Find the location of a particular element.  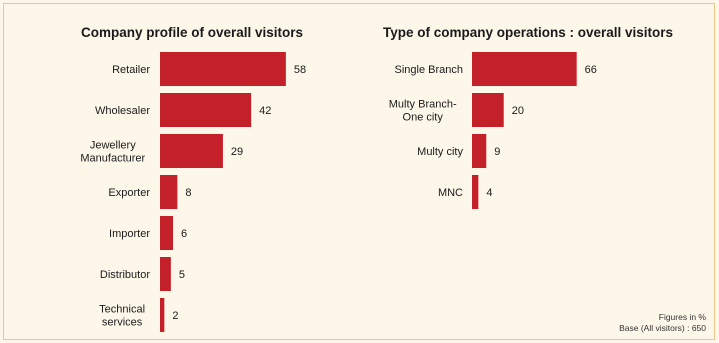

bar-distributor is located at coordinates (165, 274).